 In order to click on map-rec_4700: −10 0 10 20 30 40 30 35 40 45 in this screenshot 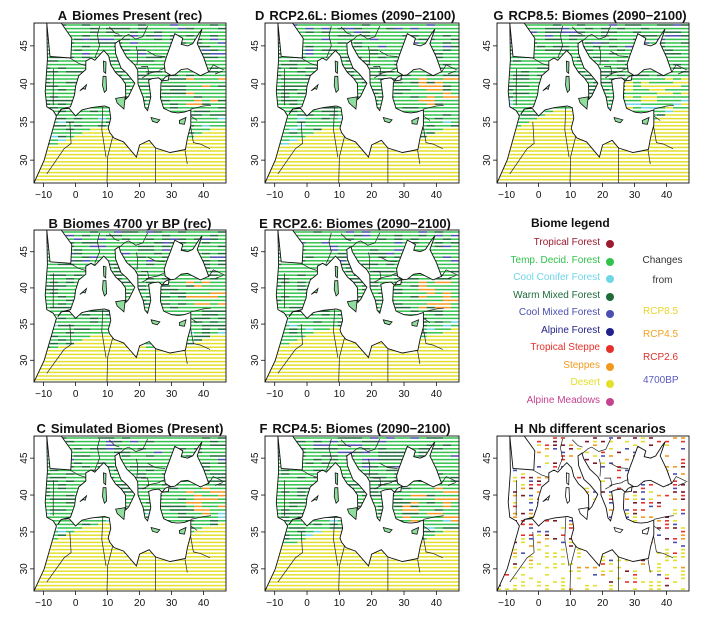, I will do `click(123, 314)`.